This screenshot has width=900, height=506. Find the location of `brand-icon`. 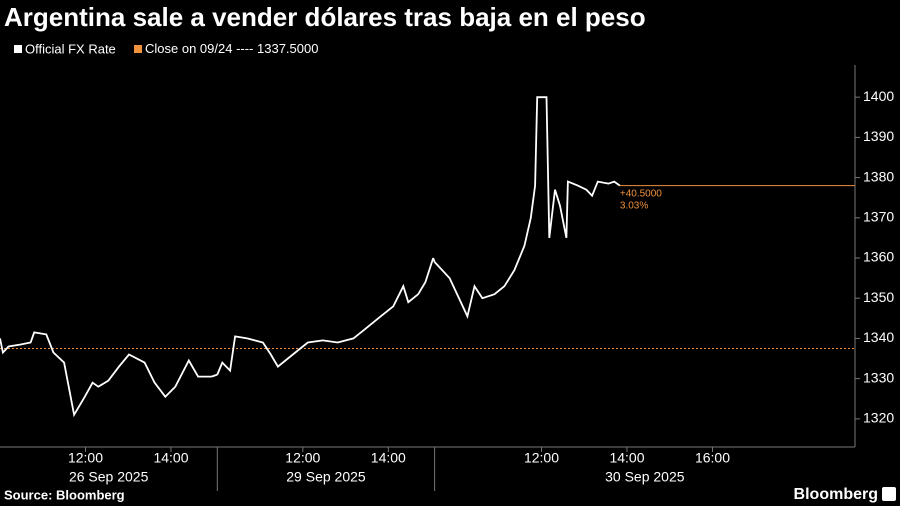

brand-icon is located at coordinates (889, 494).